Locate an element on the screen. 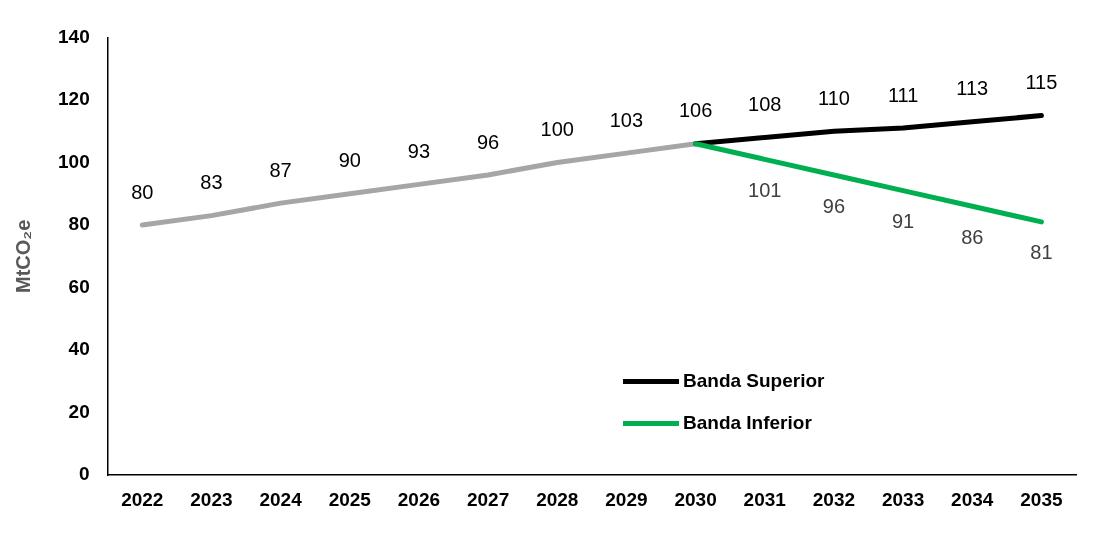 This screenshot has width=1094, height=534. y-axis-title: MtCO₂e is located at coordinates (22, 256).